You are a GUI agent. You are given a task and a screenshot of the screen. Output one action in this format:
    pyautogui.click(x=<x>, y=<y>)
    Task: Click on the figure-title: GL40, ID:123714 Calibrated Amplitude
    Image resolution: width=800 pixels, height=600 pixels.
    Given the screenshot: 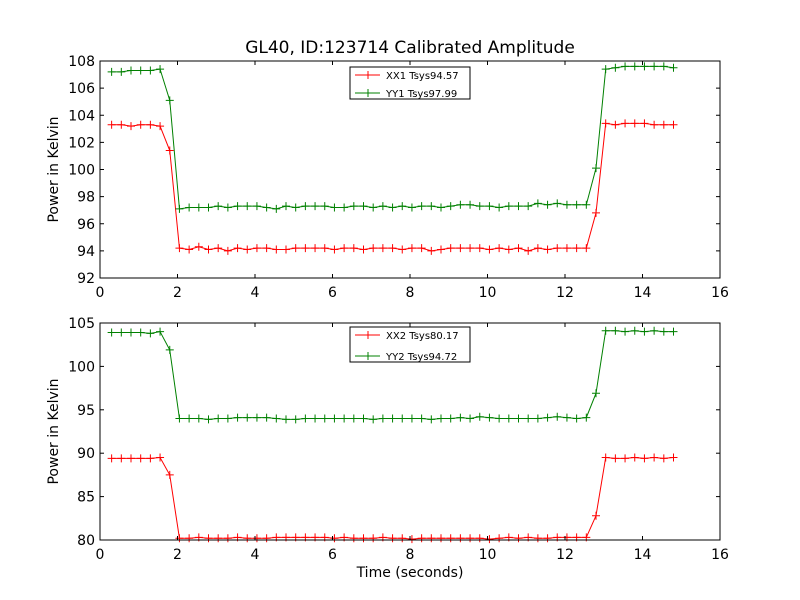 What is the action you would take?
    pyautogui.click(x=410, y=48)
    